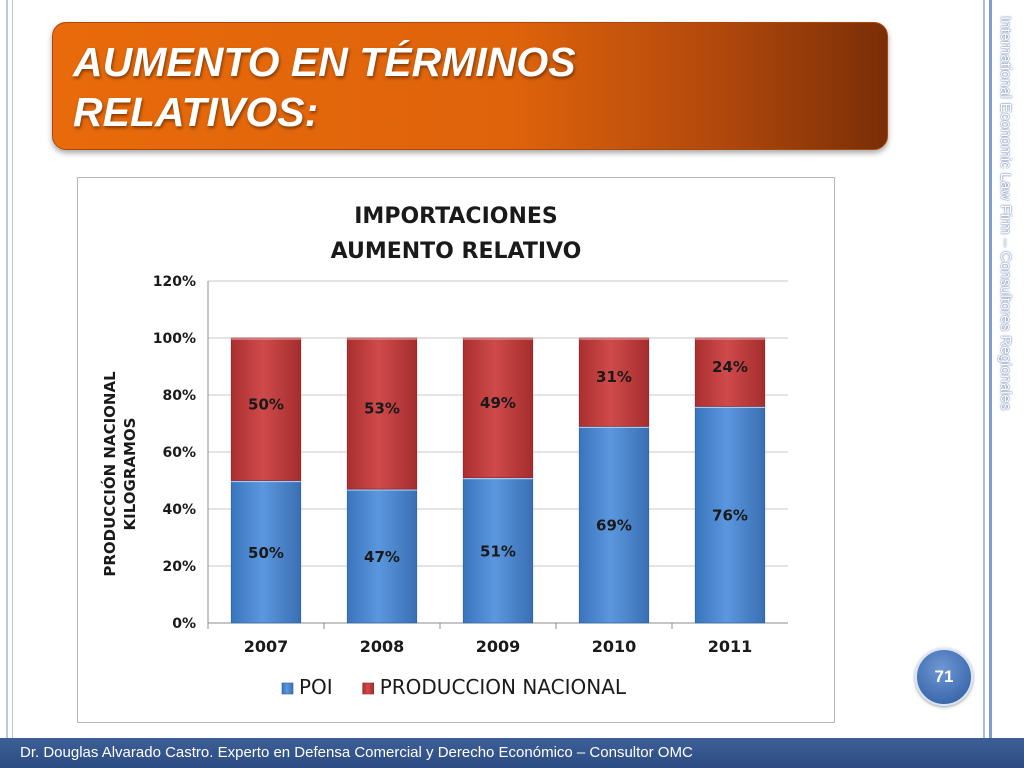 The width and height of the screenshot is (1024, 768). I want to click on data-label: 24%, so click(730, 367).